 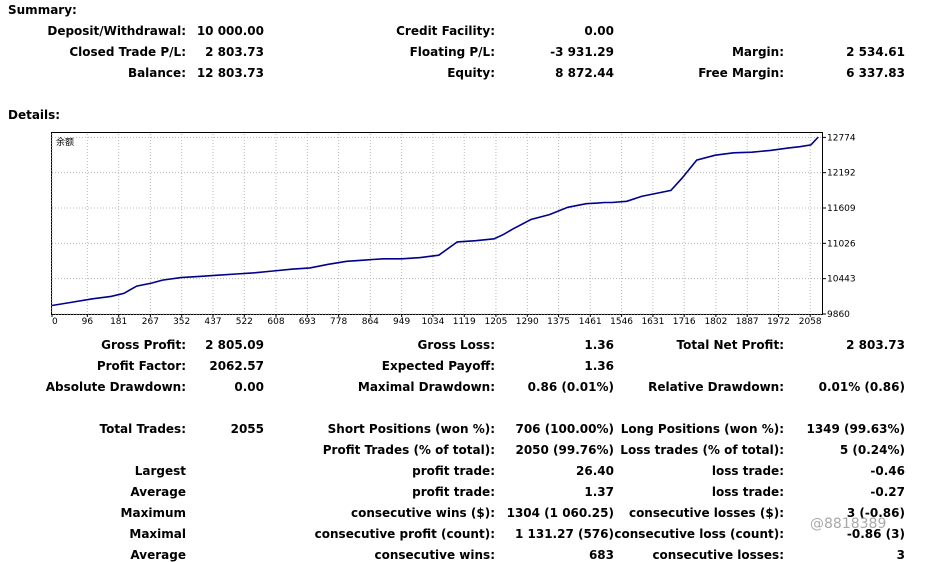 I want to click on x-tick-label: 1802, so click(x=715, y=322).